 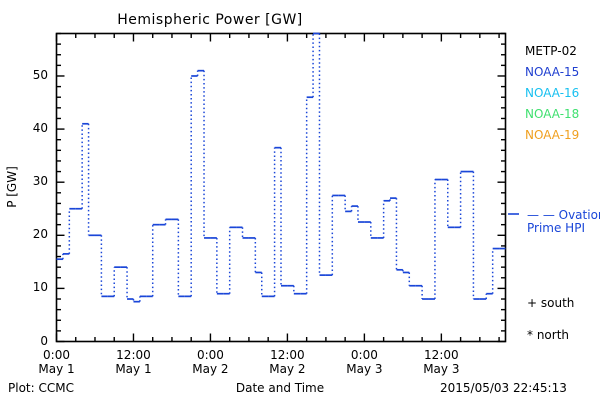 I want to click on plot-credit: Plot: CCMC, so click(x=41, y=388).